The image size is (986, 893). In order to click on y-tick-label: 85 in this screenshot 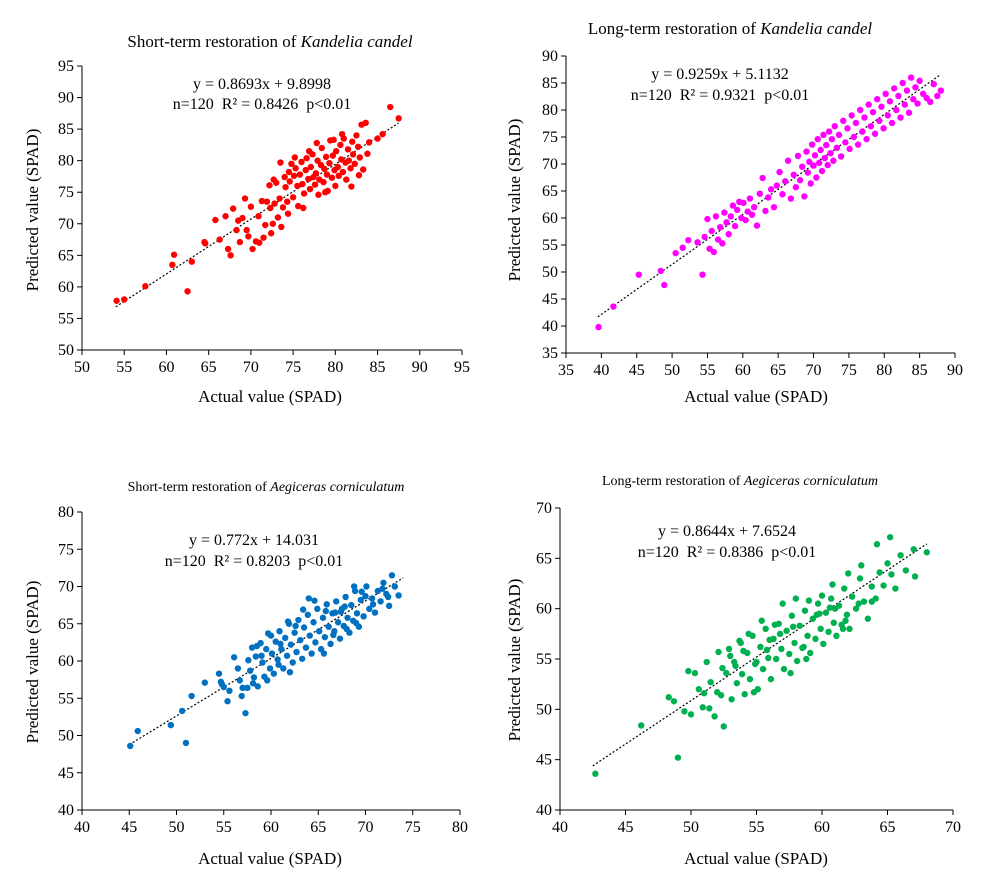, I will do `click(66, 129)`.